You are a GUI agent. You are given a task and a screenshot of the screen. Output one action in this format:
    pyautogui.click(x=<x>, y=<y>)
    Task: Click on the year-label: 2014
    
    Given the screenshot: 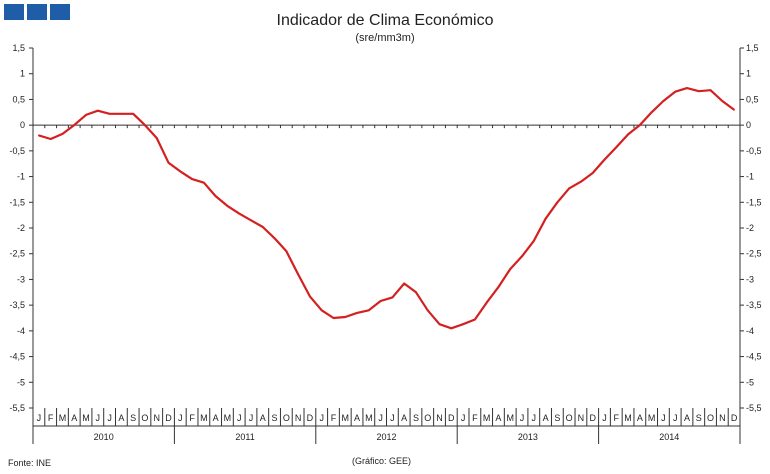 What is the action you would take?
    pyautogui.click(x=669, y=437)
    